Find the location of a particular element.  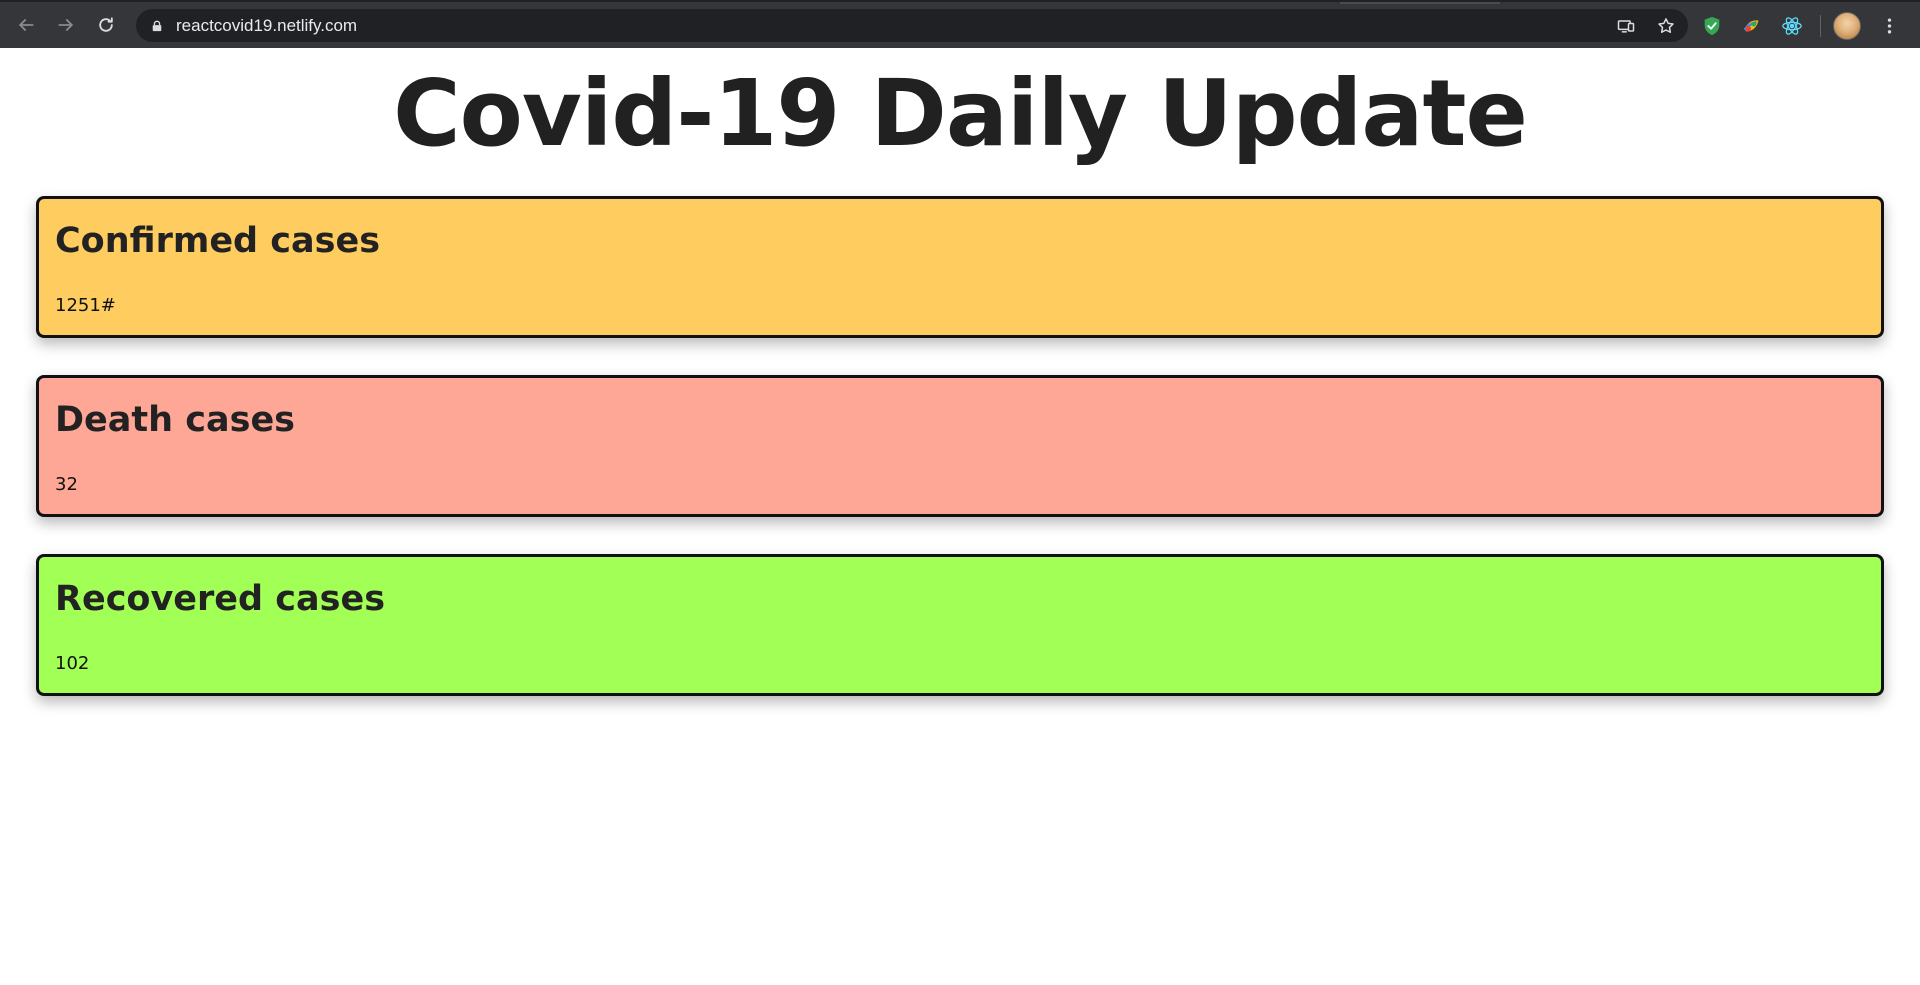

reload-icon is located at coordinates (106, 24).